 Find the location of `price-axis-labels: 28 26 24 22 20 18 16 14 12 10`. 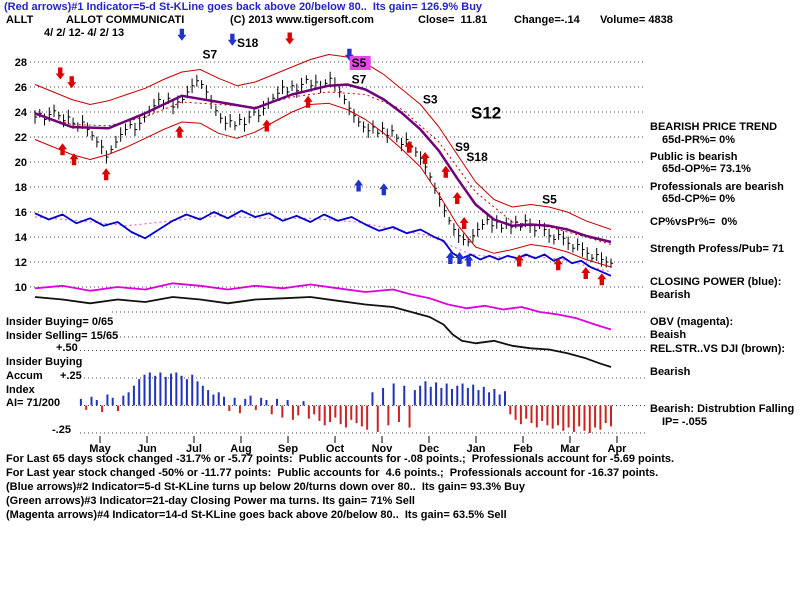

price-axis-labels: 28 26 24 22 20 18 16 14 12 10 is located at coordinates (21, 175).